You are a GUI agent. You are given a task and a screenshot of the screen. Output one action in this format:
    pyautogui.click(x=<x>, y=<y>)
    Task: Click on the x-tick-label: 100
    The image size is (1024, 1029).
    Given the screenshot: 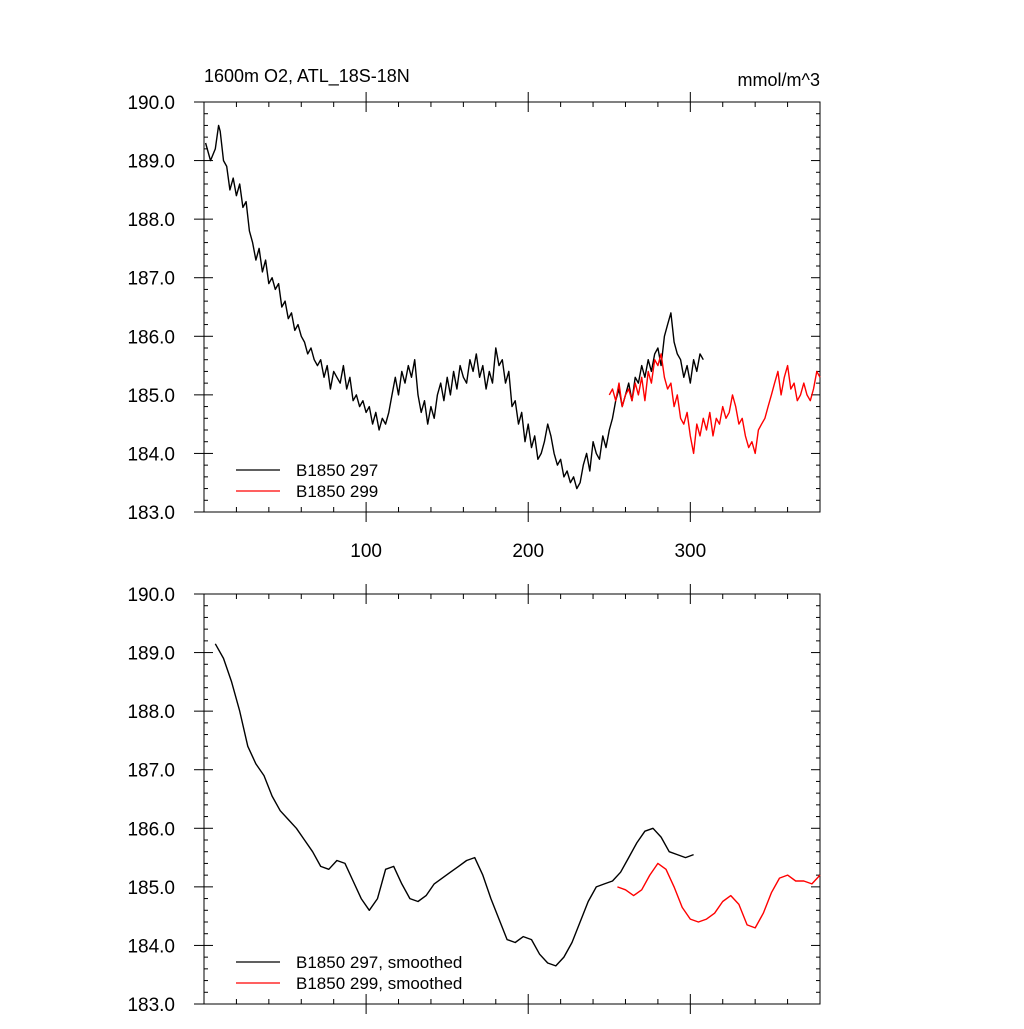 What is the action you would take?
    pyautogui.click(x=366, y=551)
    